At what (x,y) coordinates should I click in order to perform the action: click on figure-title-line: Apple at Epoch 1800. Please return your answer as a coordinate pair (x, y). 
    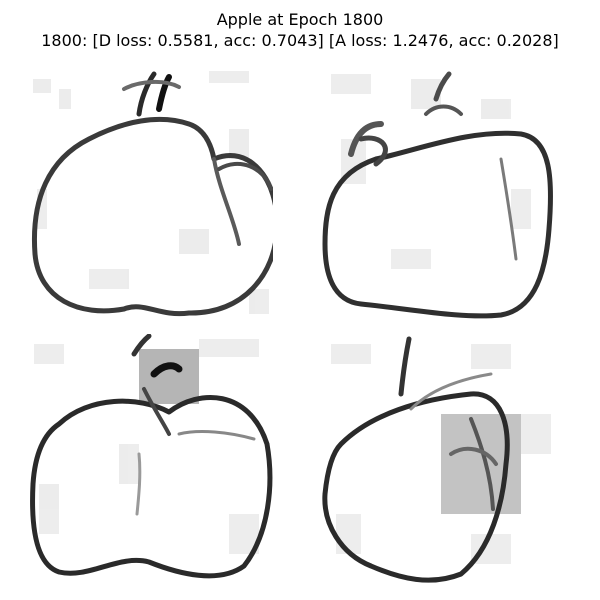
    Looking at the image, I should click on (300, 19).